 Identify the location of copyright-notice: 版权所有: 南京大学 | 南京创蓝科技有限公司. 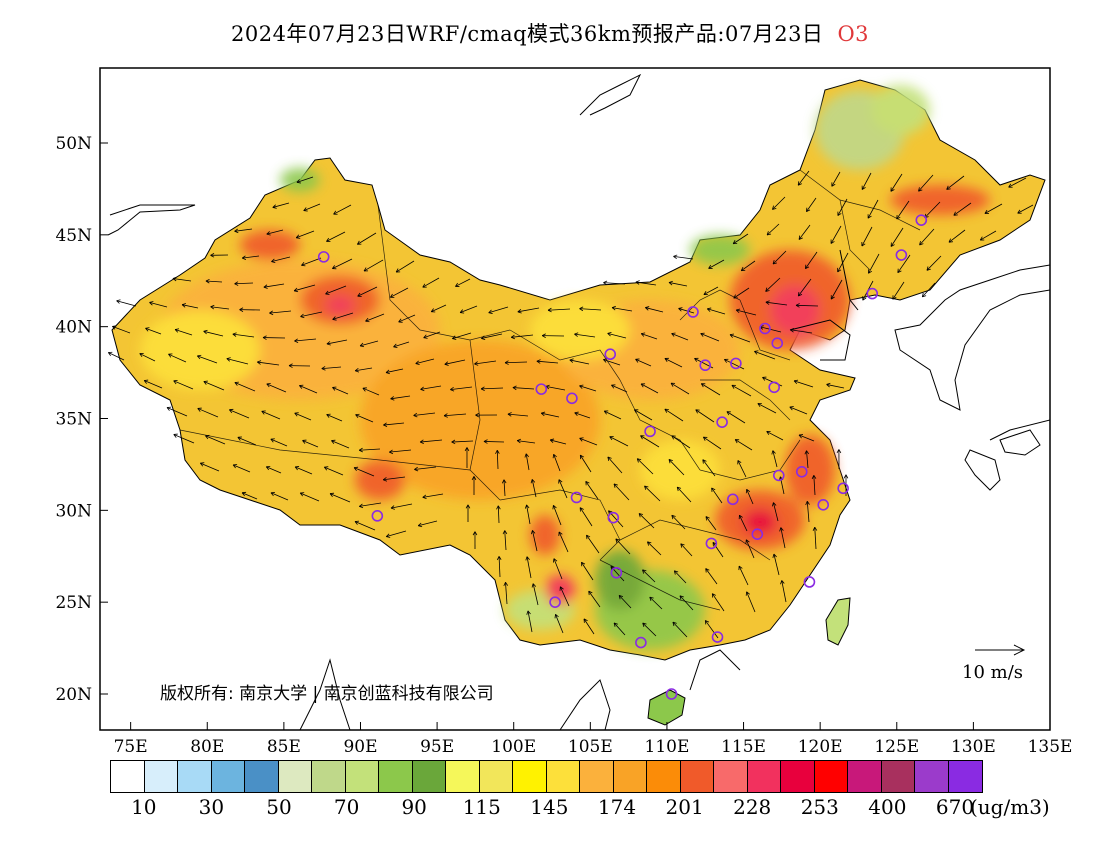
(327, 694).